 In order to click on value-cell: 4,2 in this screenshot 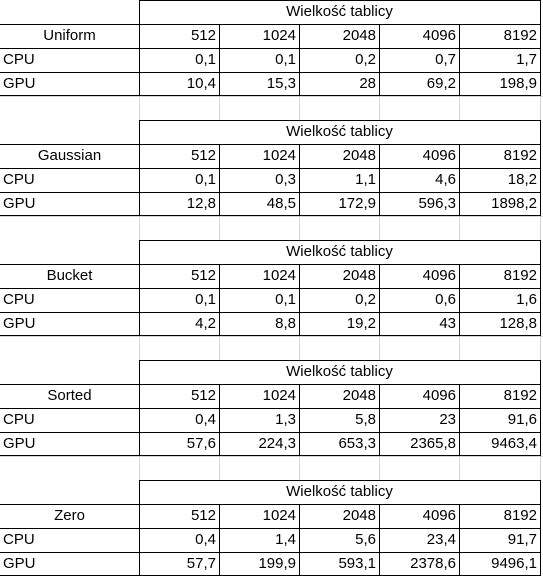, I will do `click(205, 323)`.